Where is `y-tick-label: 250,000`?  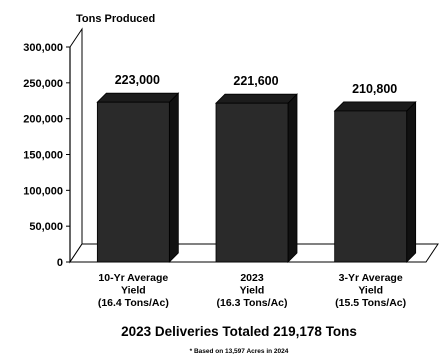 y-tick-label: 250,000 is located at coordinates (43, 84).